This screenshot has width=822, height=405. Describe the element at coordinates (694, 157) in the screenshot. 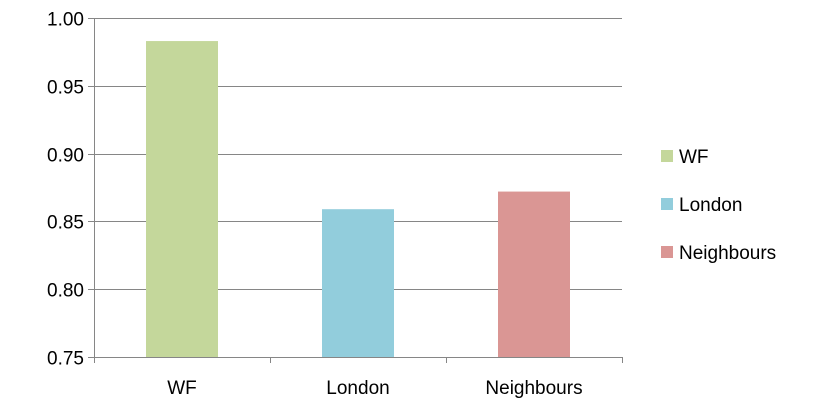

I see `legend-label: WF` at that location.